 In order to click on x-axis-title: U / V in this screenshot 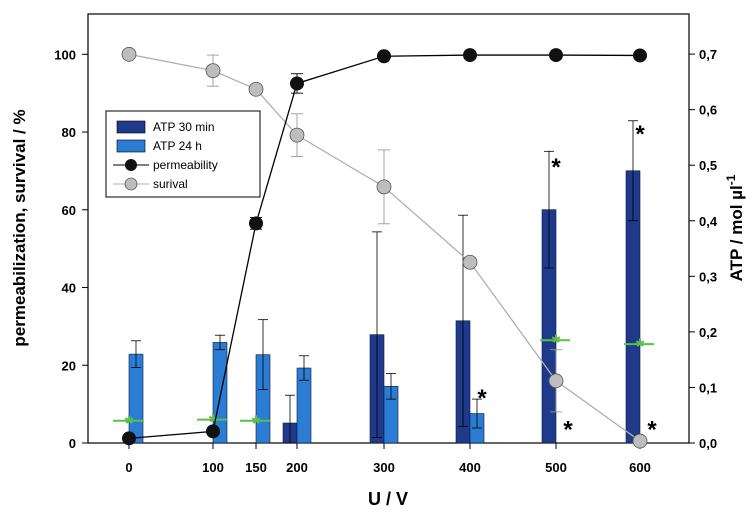, I will do `click(388, 499)`.